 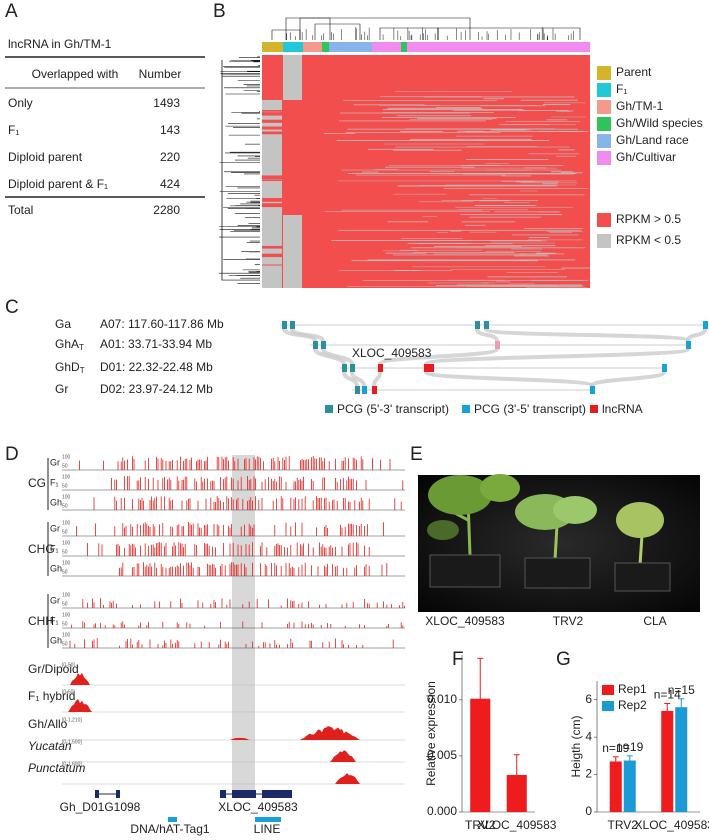 I want to click on species-name: GhA, so click(x=67, y=344).